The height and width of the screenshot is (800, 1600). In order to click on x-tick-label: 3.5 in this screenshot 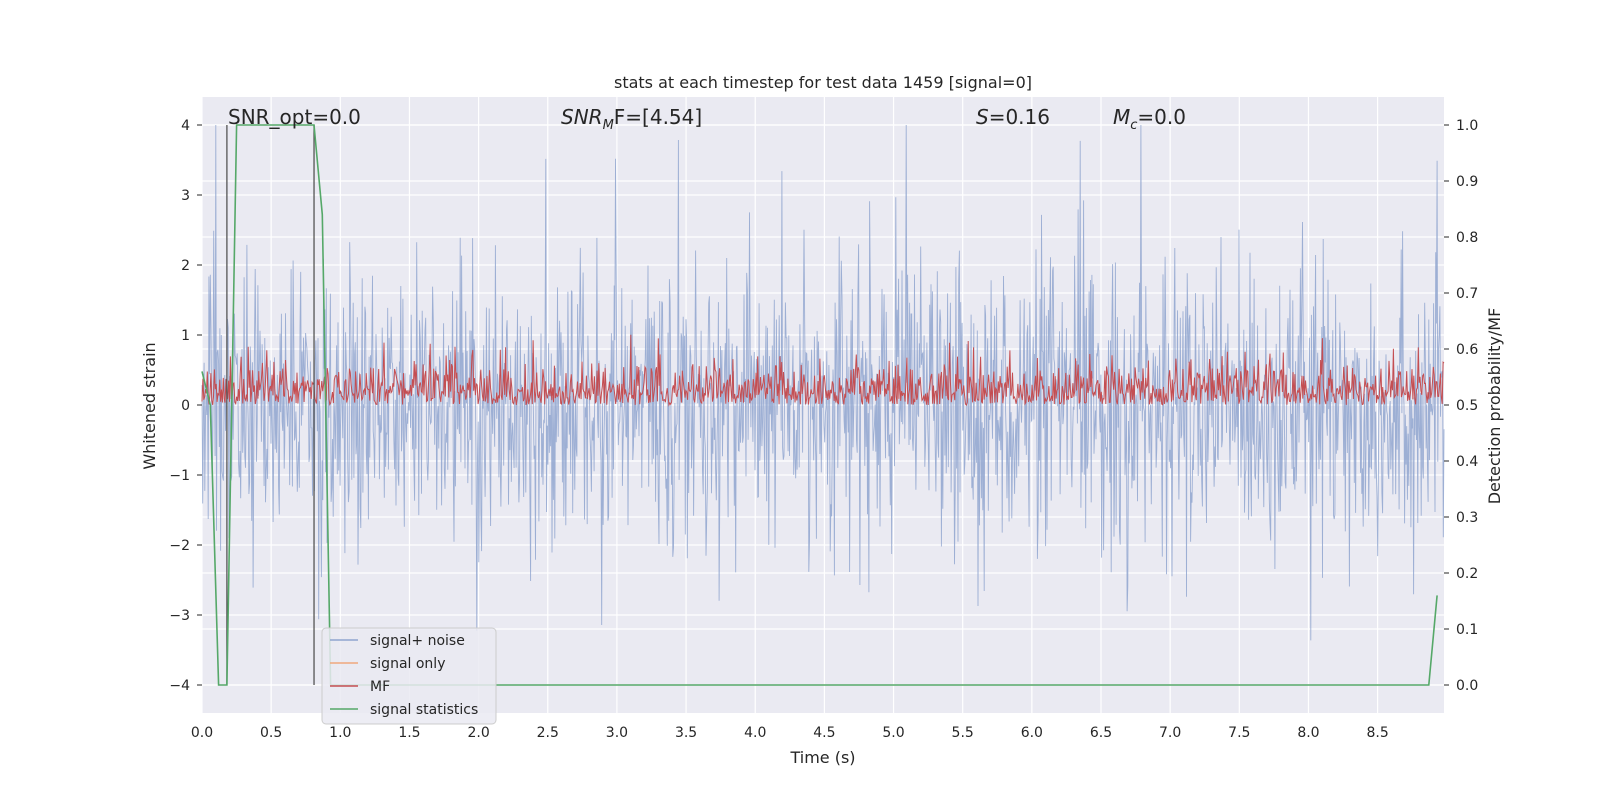, I will do `click(686, 733)`.